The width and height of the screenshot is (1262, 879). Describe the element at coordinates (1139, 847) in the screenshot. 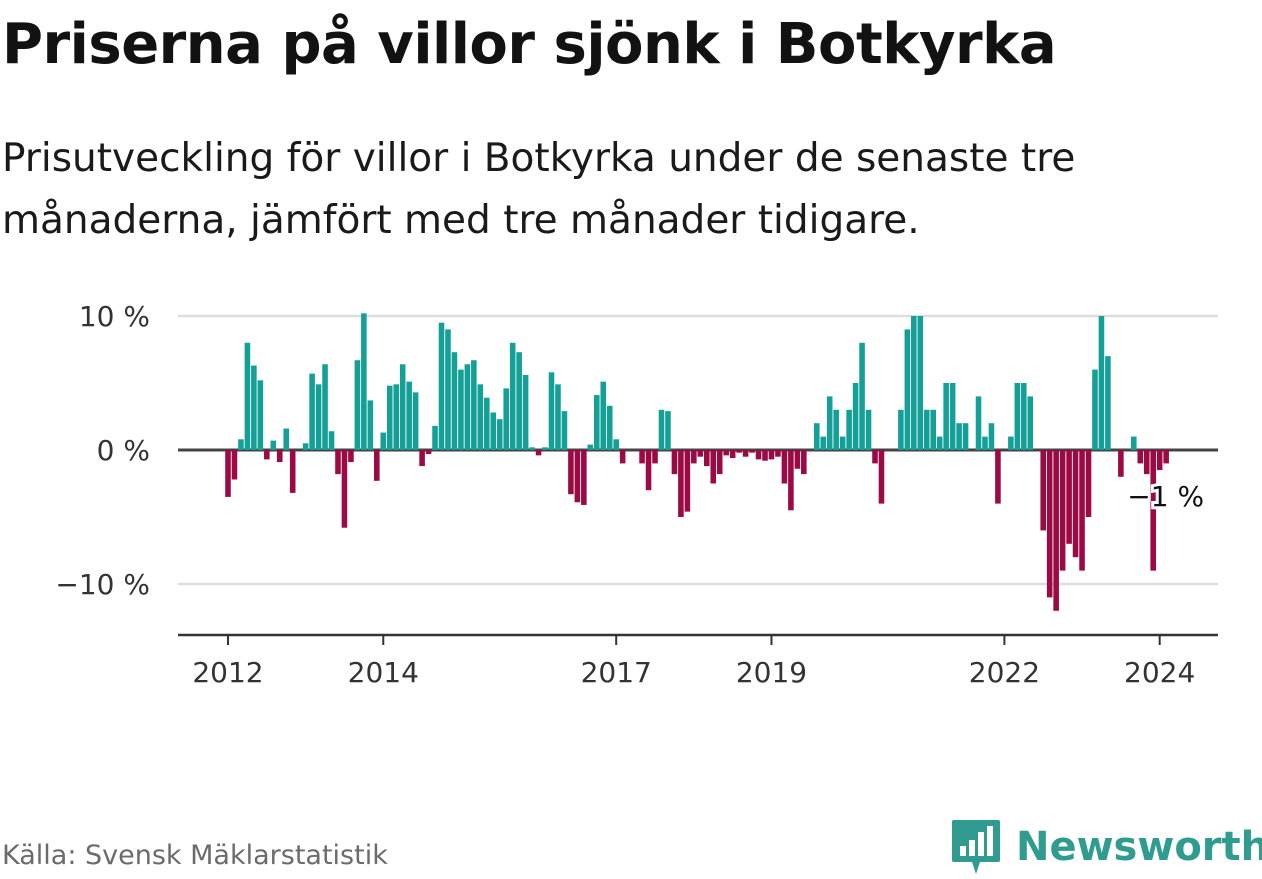

I see `brand-name: Newsworthy` at that location.